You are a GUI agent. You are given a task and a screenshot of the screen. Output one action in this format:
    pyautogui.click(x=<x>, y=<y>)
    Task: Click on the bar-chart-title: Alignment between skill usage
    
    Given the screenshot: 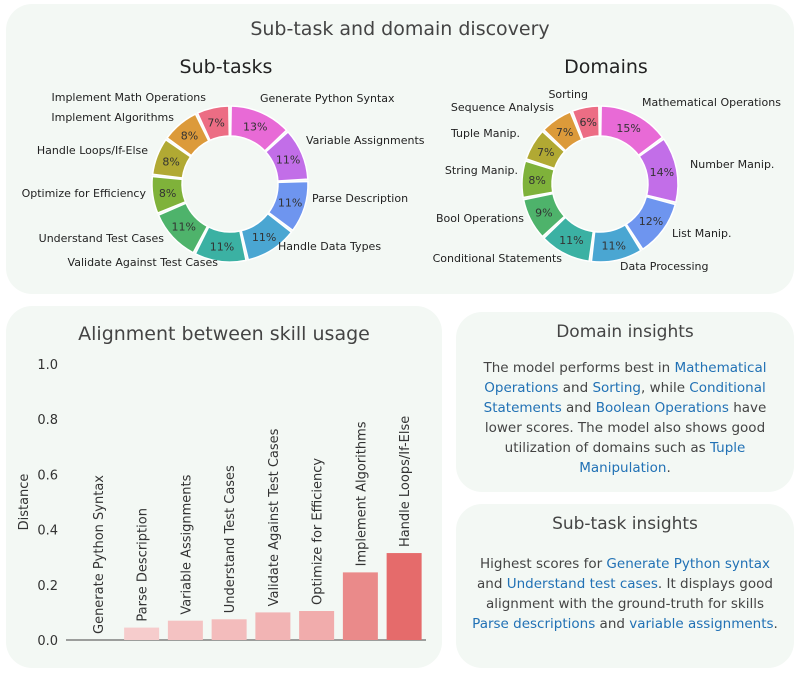 What is the action you would take?
    pyautogui.click(x=224, y=334)
    